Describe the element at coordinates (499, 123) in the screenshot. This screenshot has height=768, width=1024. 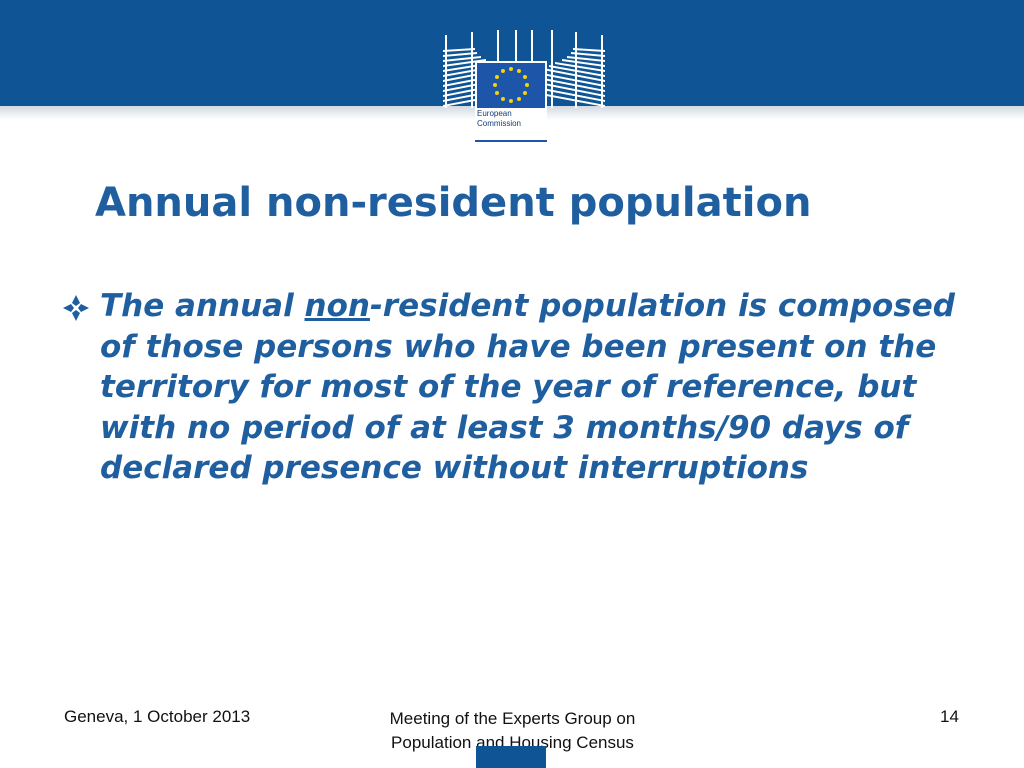
I see `logo-text-line2: Commission` at that location.